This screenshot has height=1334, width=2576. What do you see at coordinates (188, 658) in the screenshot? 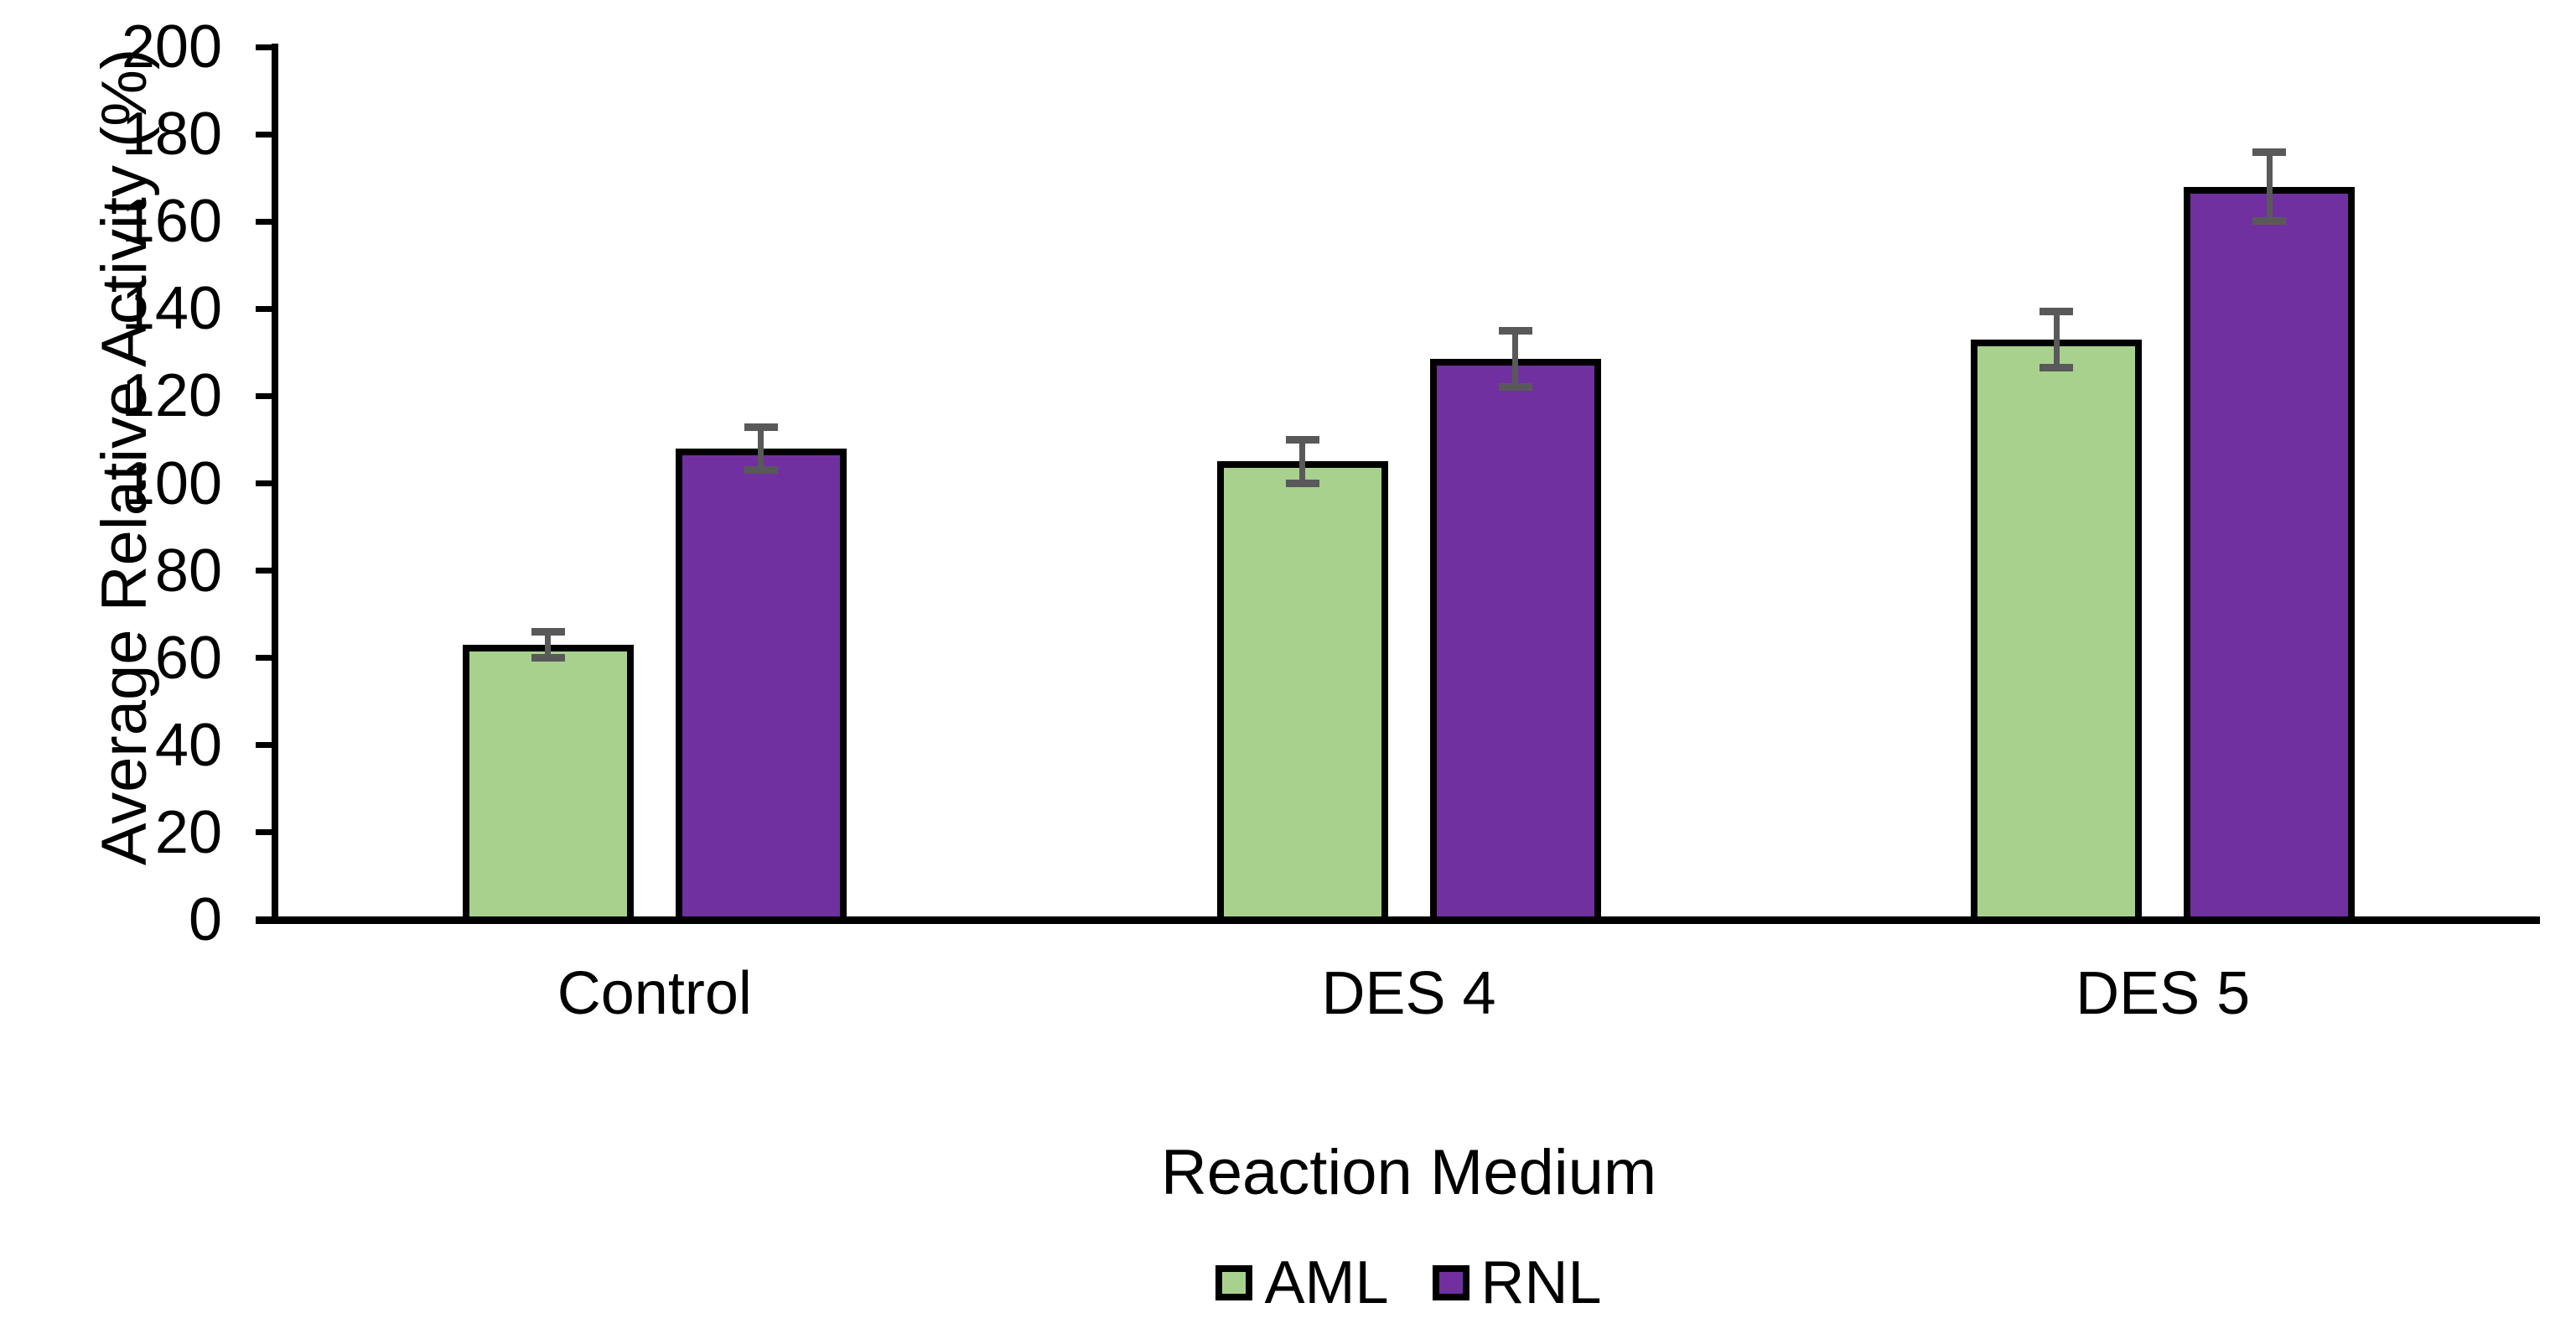
I see `y-axis-tick-label: 60` at bounding box center [188, 658].